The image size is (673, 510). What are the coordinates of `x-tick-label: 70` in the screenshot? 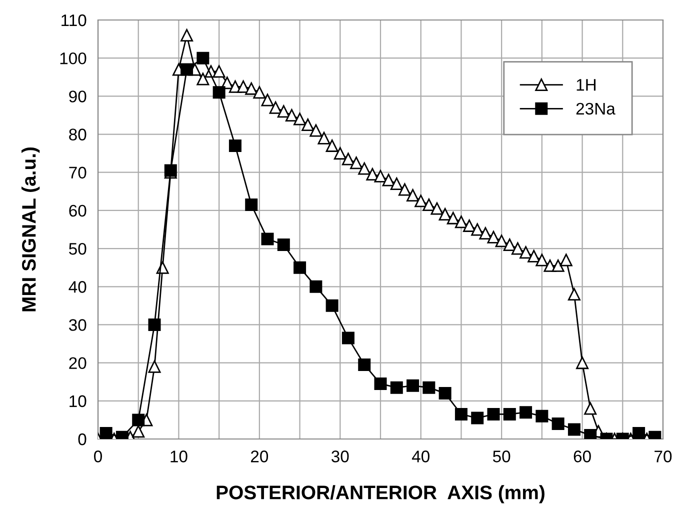 It's located at (663, 456).